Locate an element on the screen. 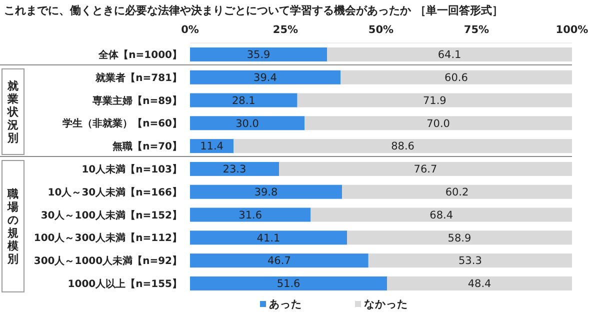  data-label: 30.0 is located at coordinates (247, 124).